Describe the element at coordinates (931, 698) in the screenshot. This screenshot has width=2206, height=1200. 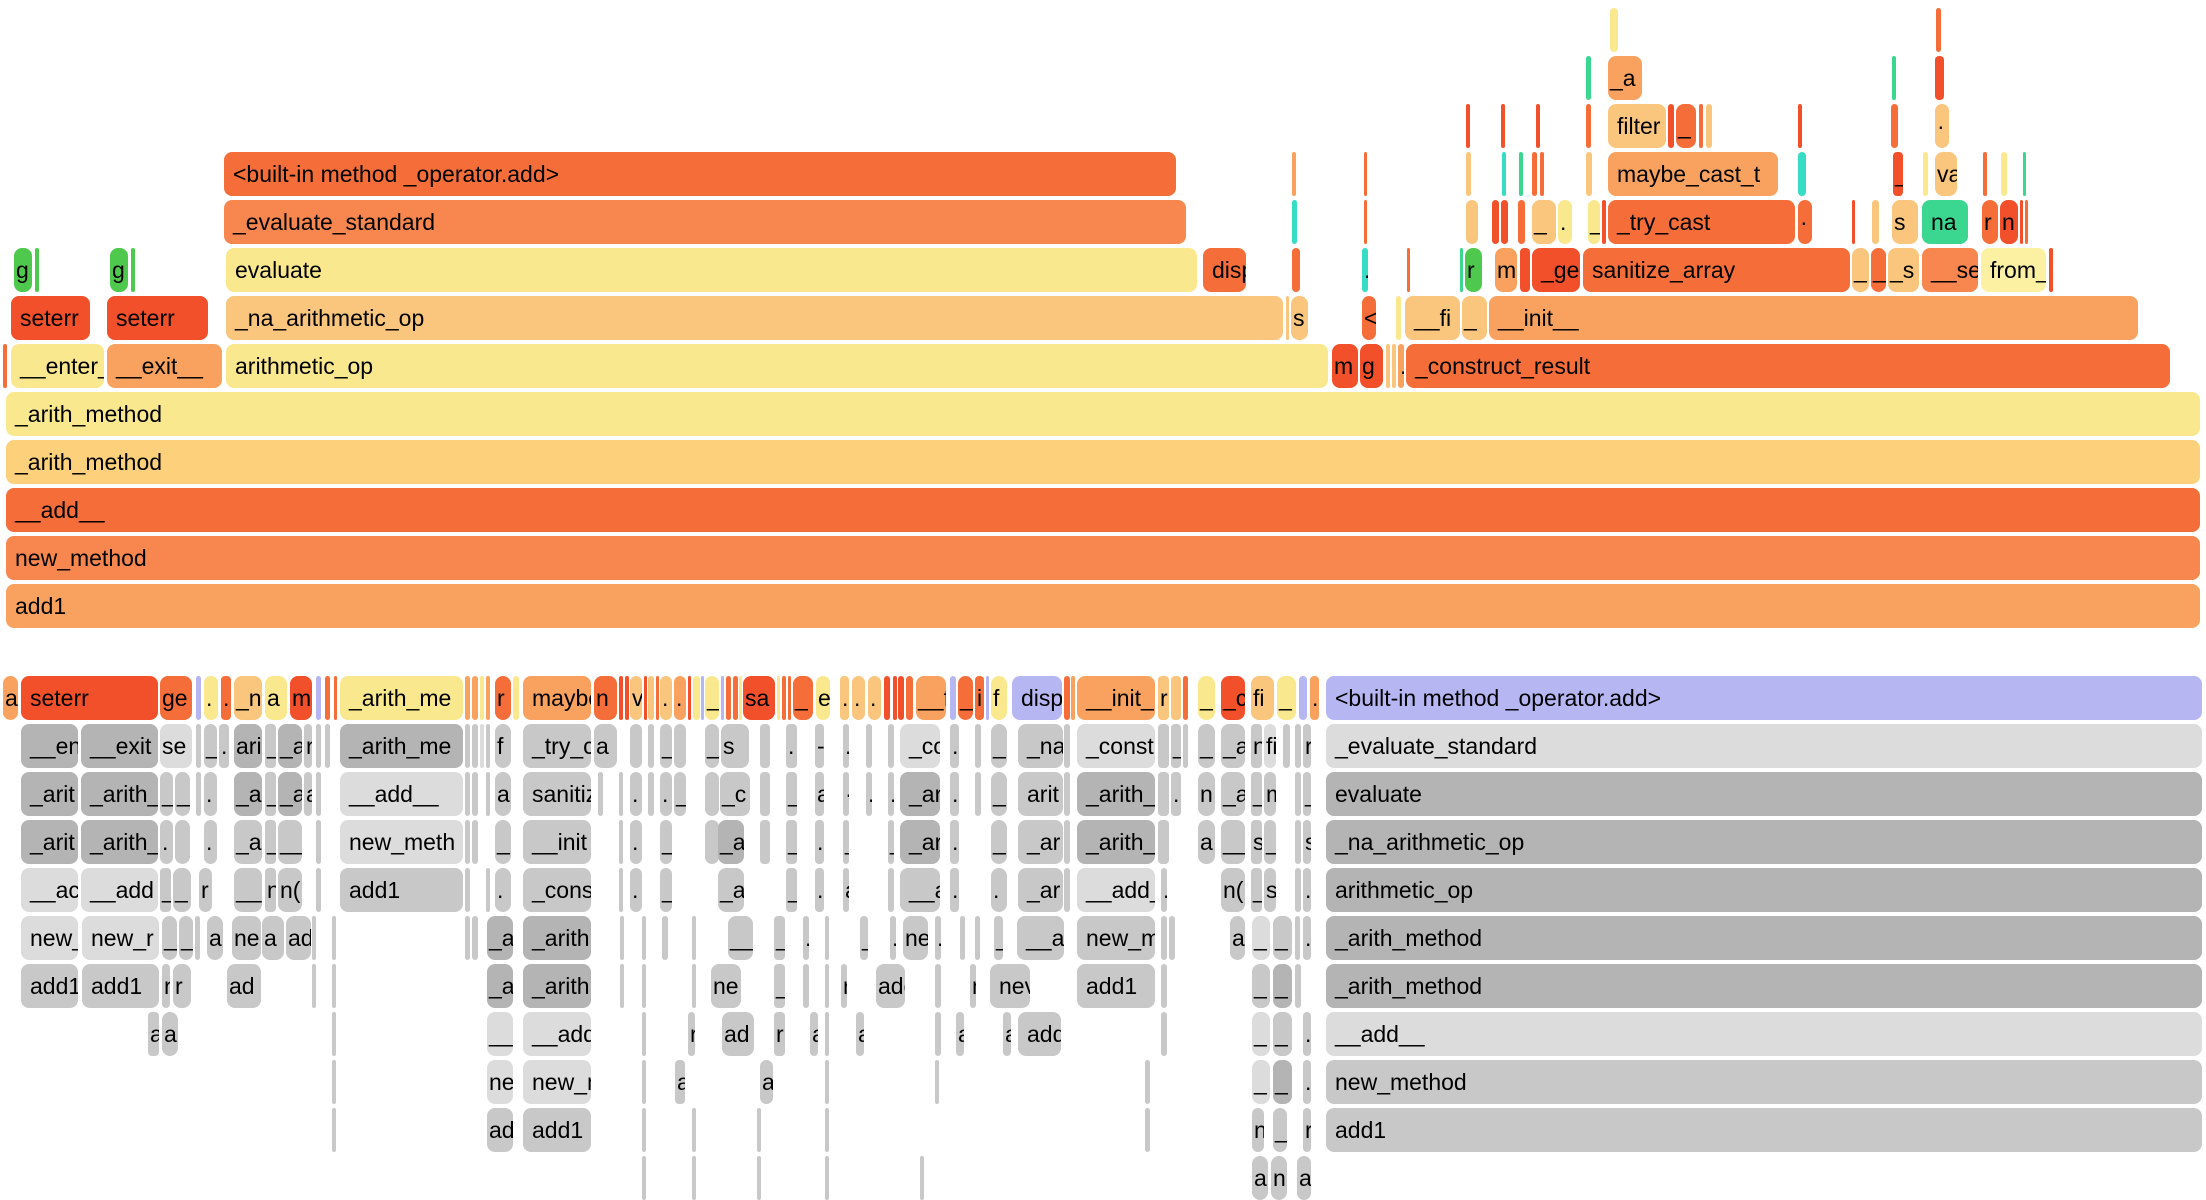
I see `flame-frame-__f: __f` at that location.